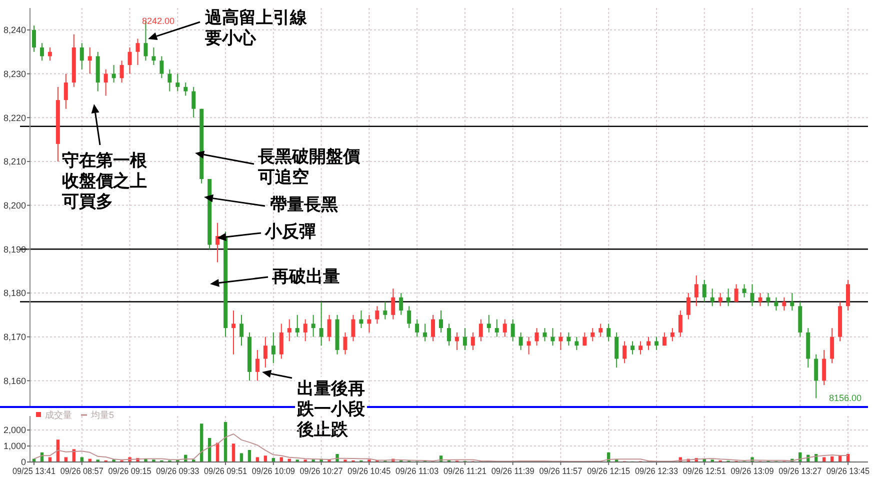  I want to click on y-tick-label: 0, so click(23, 462).